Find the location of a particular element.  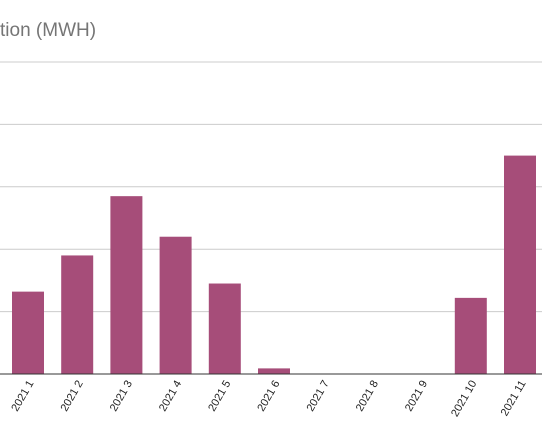

x-tick-label: 2021 1 is located at coordinates (22, 396).